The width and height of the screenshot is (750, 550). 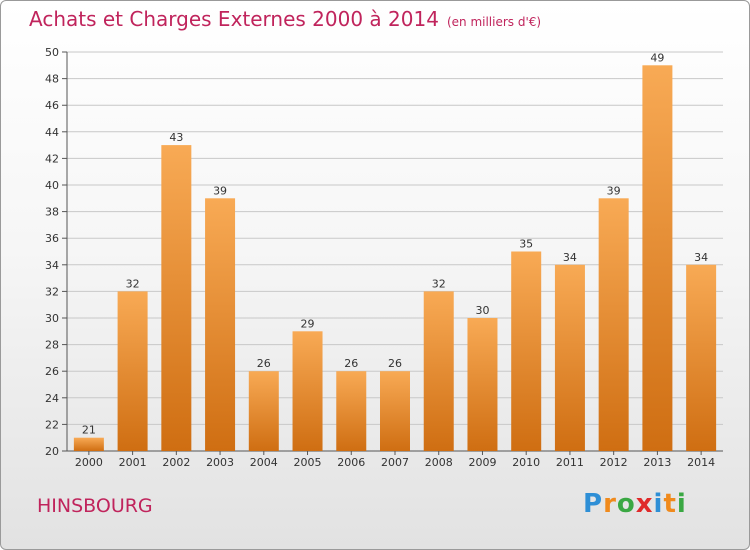 I want to click on y-tick-label: 36, so click(x=52, y=238).